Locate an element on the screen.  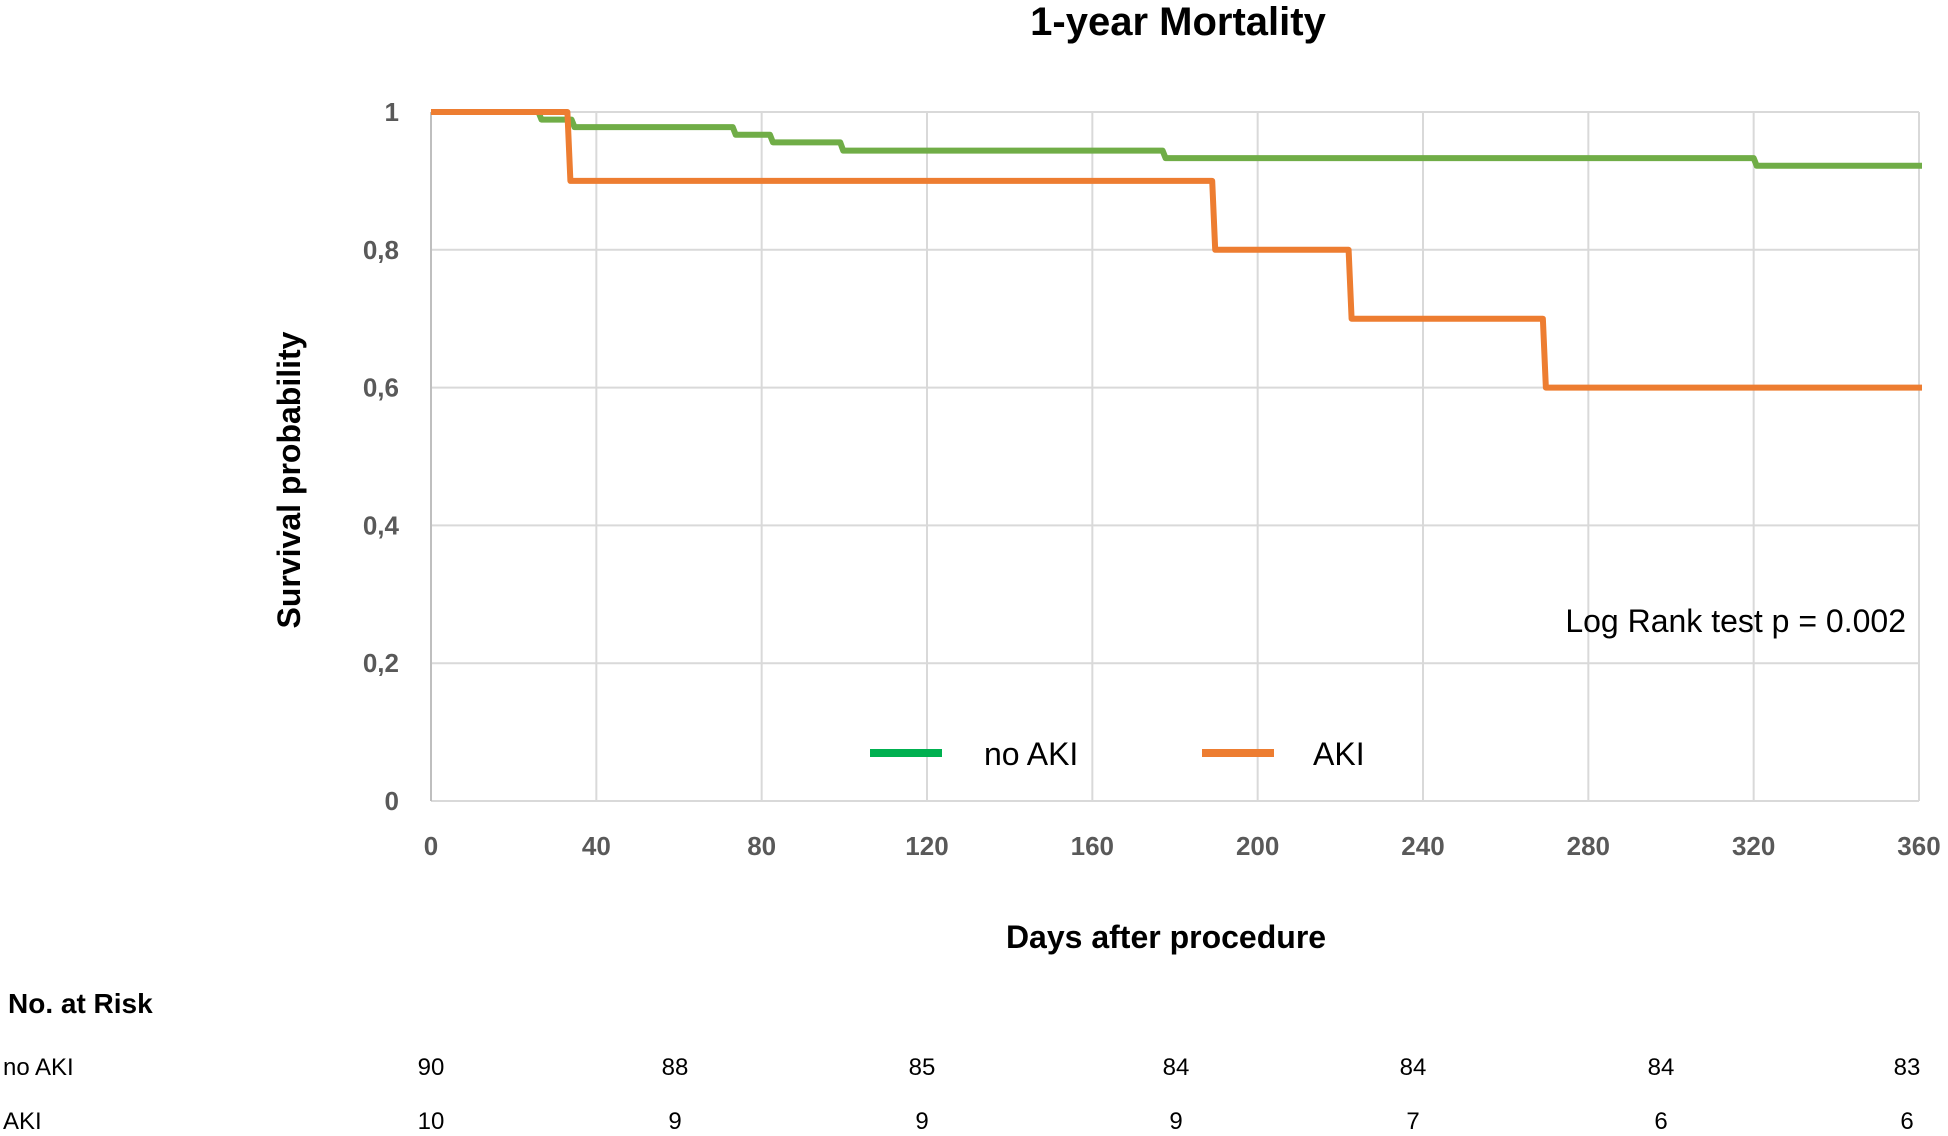
x-tick-label: 80 is located at coordinates (761, 846).